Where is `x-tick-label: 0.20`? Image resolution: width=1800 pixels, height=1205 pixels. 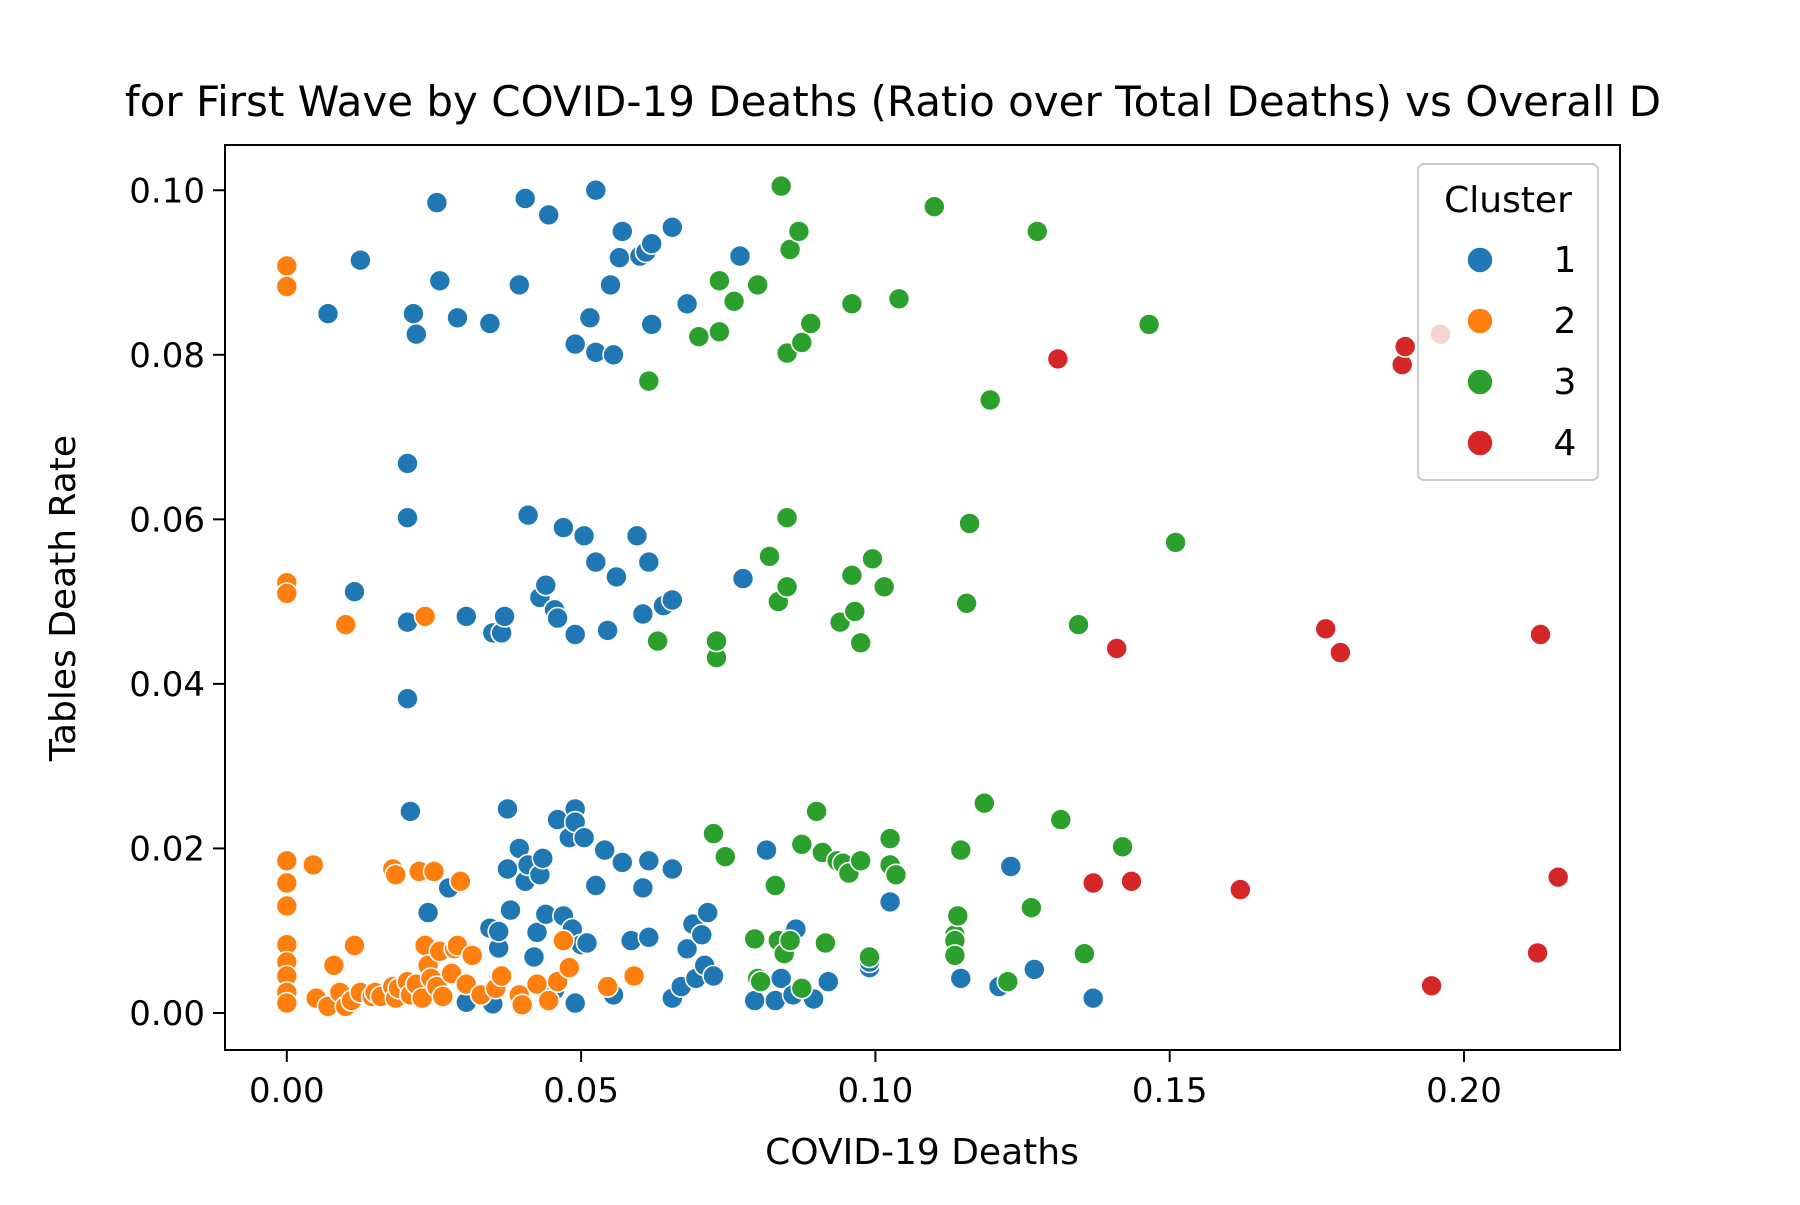 x-tick-label: 0.20 is located at coordinates (1464, 1091).